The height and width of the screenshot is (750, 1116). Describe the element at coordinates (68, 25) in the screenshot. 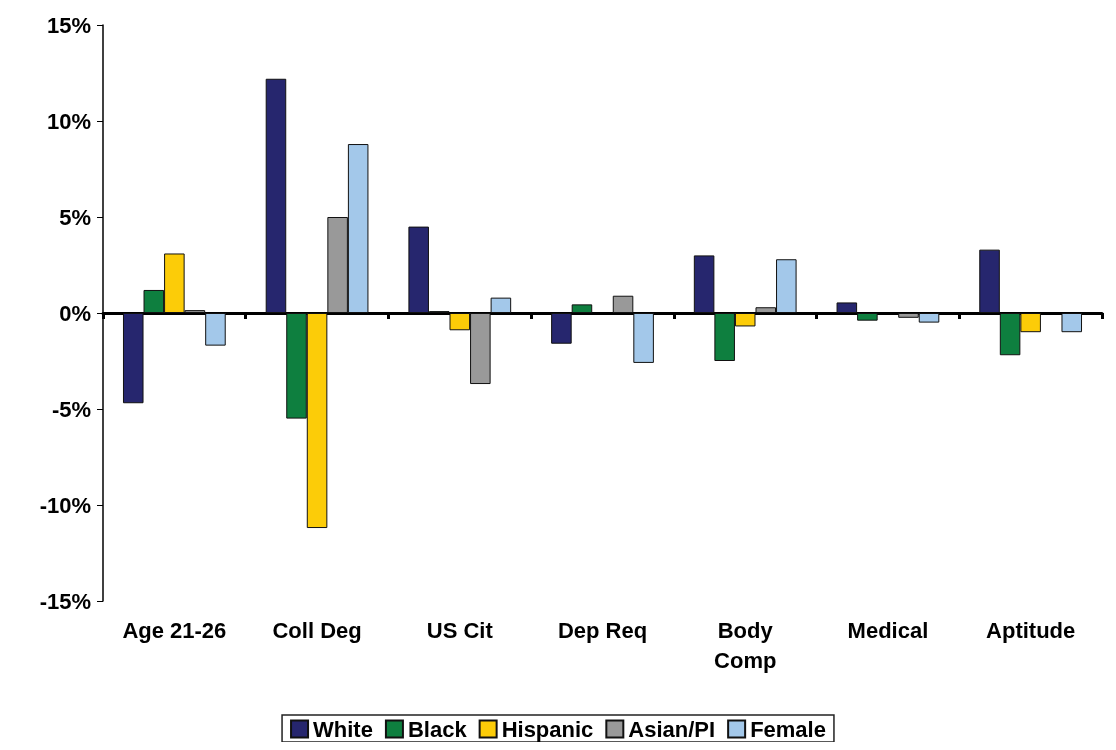

I see `y-tick-label: 15%` at that location.